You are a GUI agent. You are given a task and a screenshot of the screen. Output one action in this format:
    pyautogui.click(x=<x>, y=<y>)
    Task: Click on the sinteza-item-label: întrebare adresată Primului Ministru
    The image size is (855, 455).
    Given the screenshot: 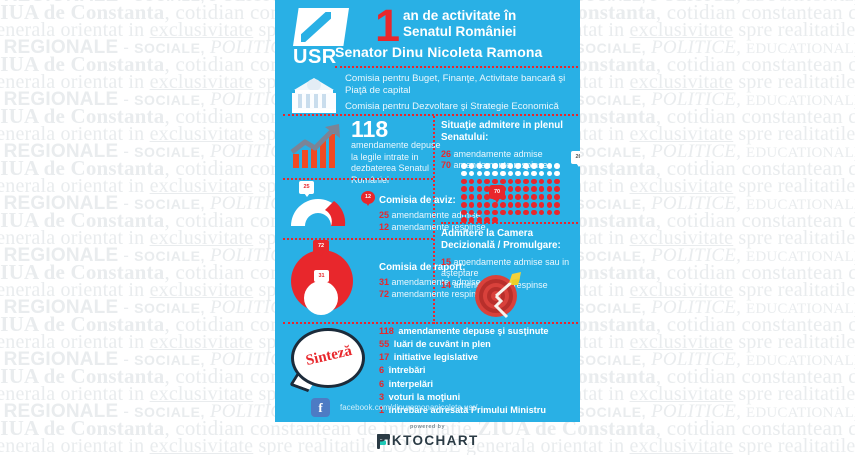 What is the action you would take?
    pyautogui.click(x=466, y=409)
    